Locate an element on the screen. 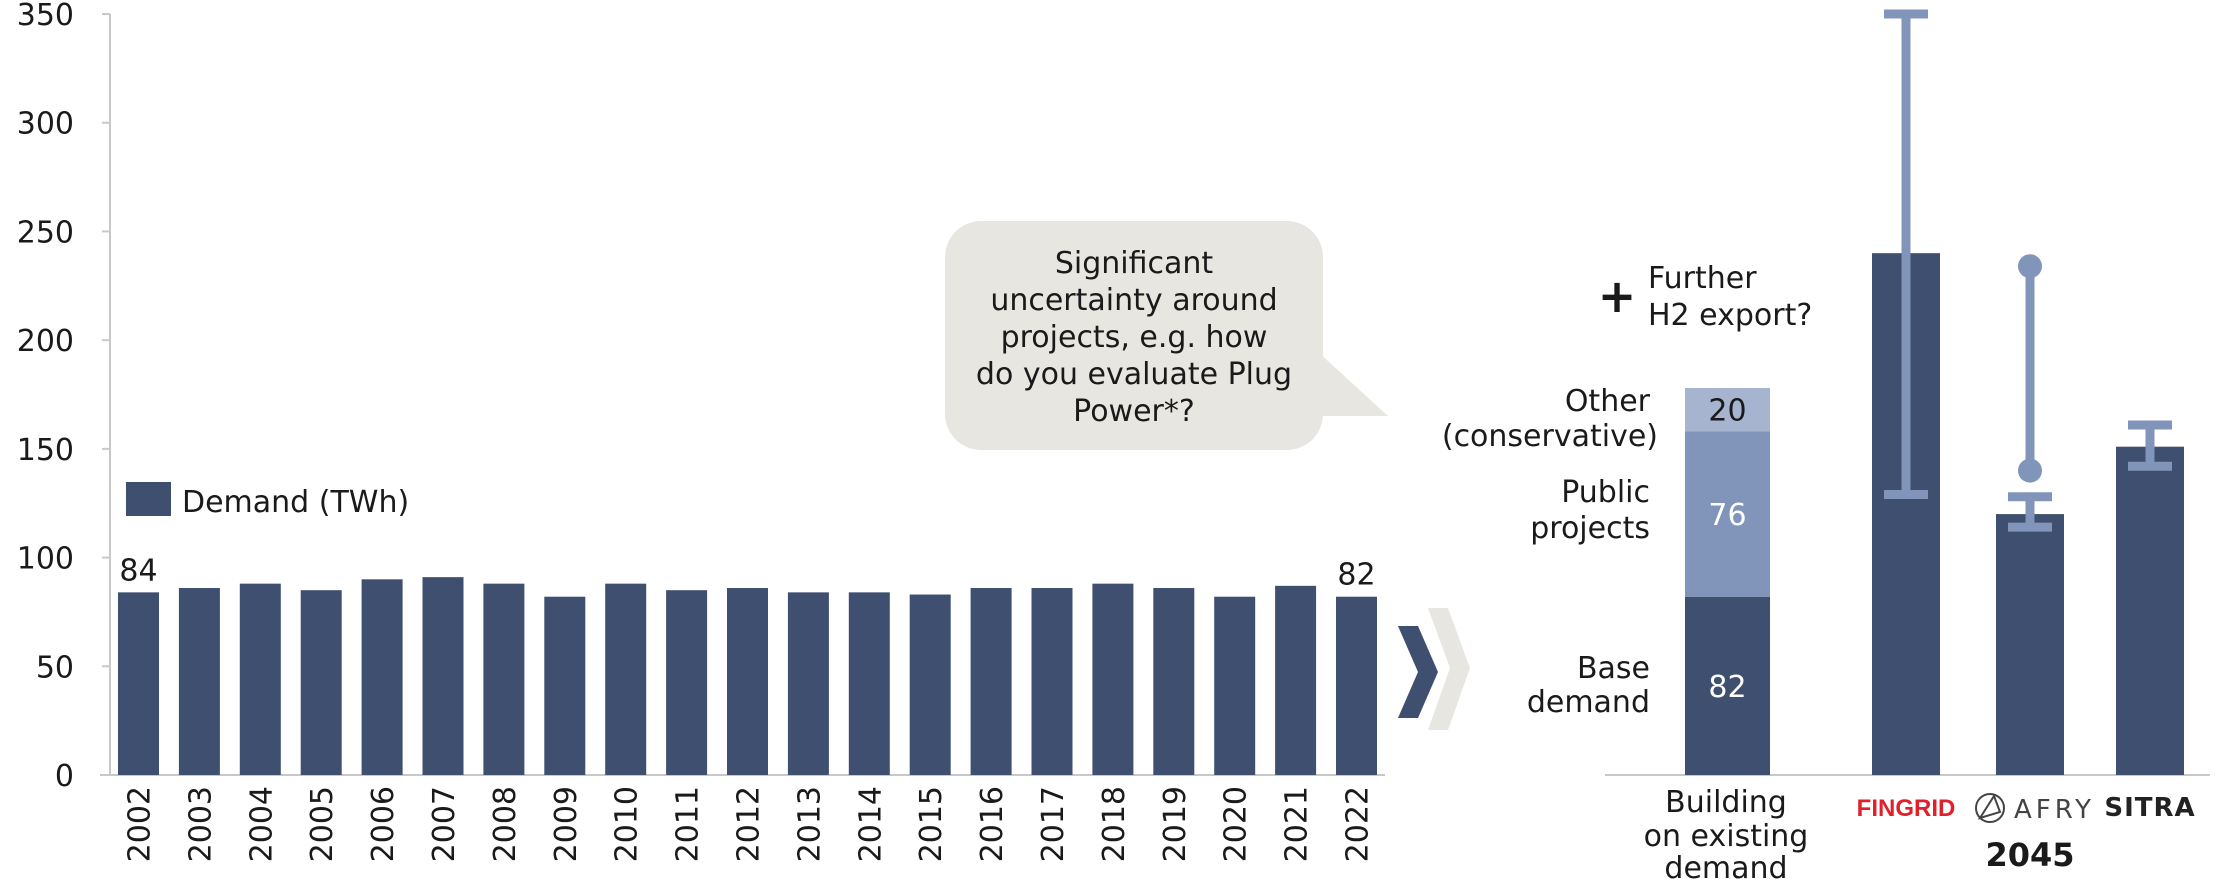 The image size is (2221, 879). h2-label-2: H2 export? is located at coordinates (1730, 315).